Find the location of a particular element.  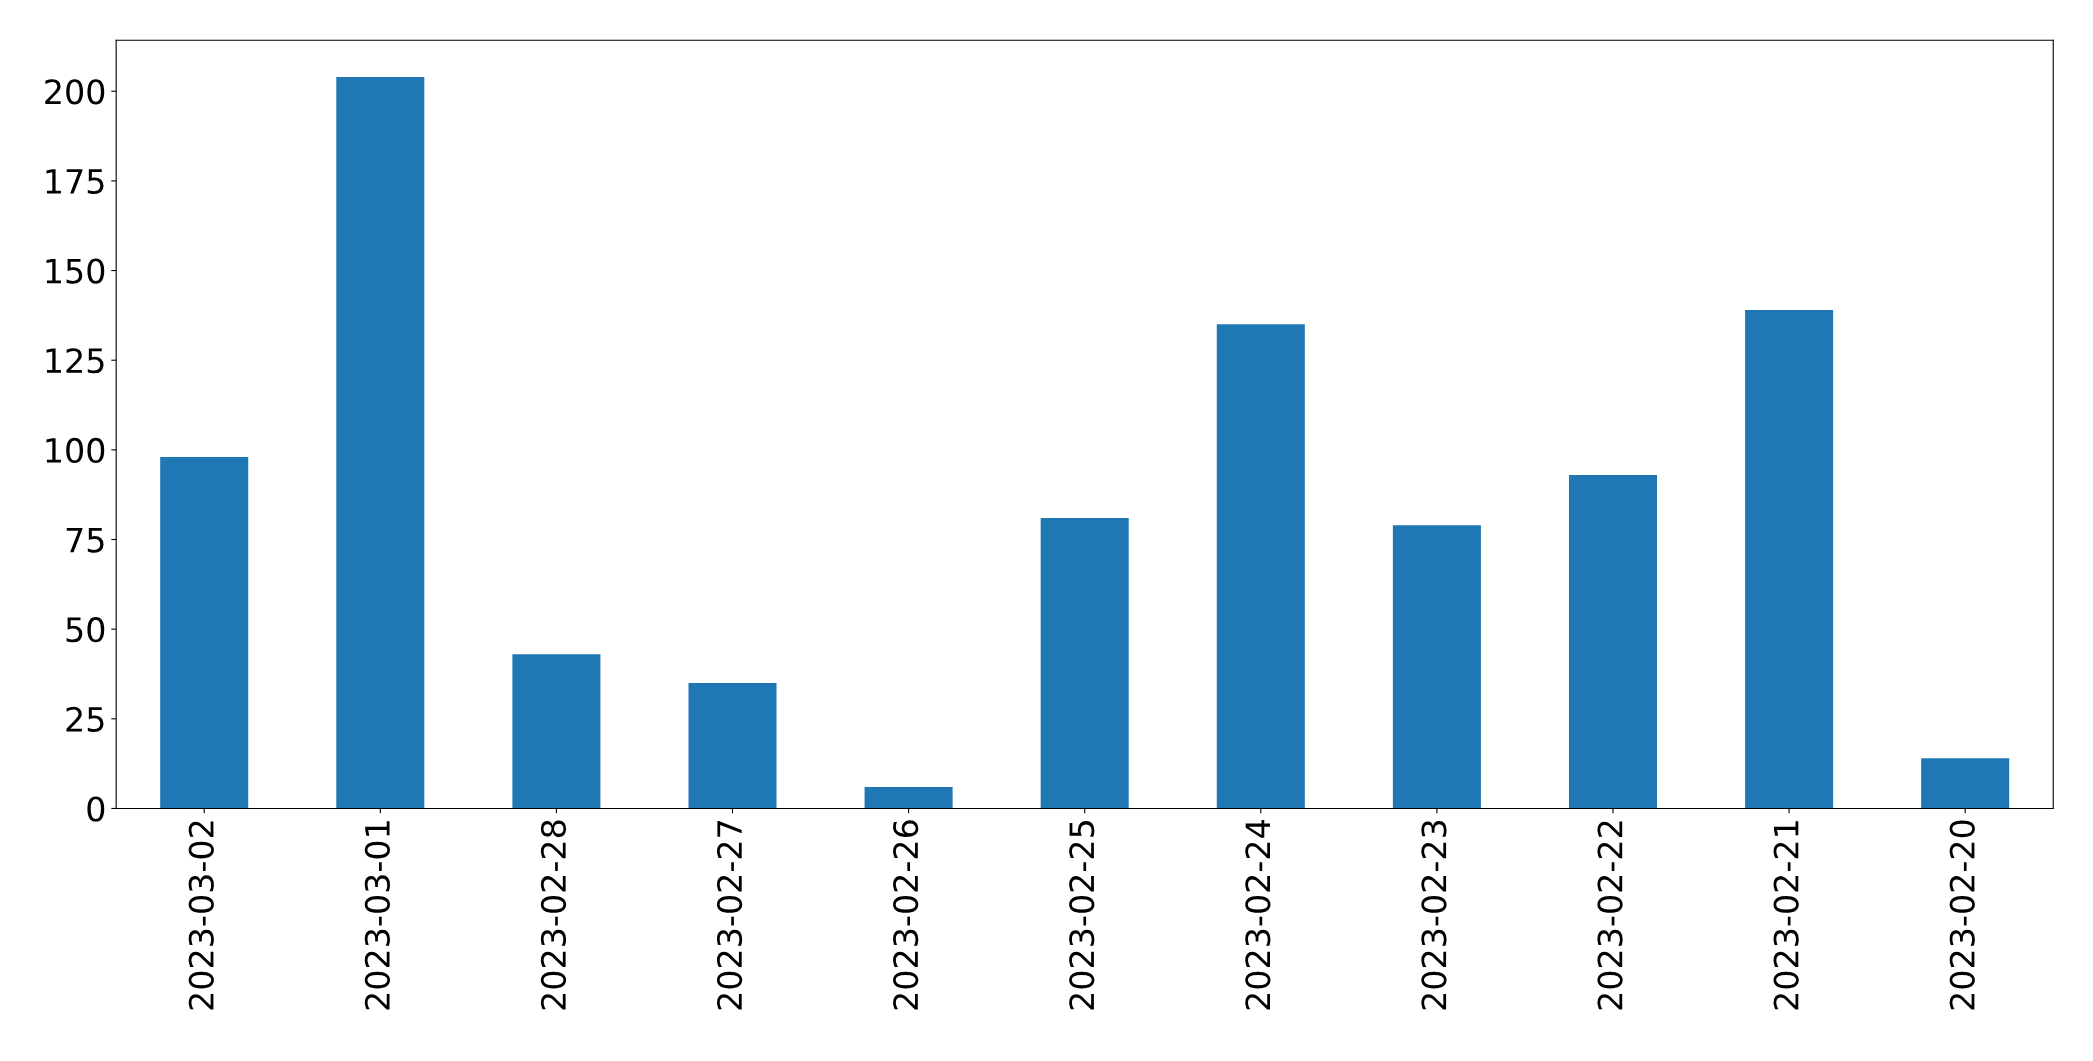

x-tick-label: 2023-02-27 is located at coordinates (729, 915).